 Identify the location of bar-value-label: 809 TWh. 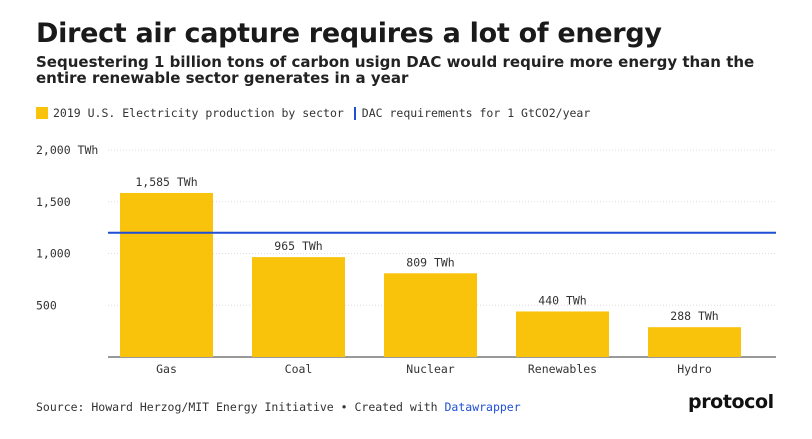
(430, 262).